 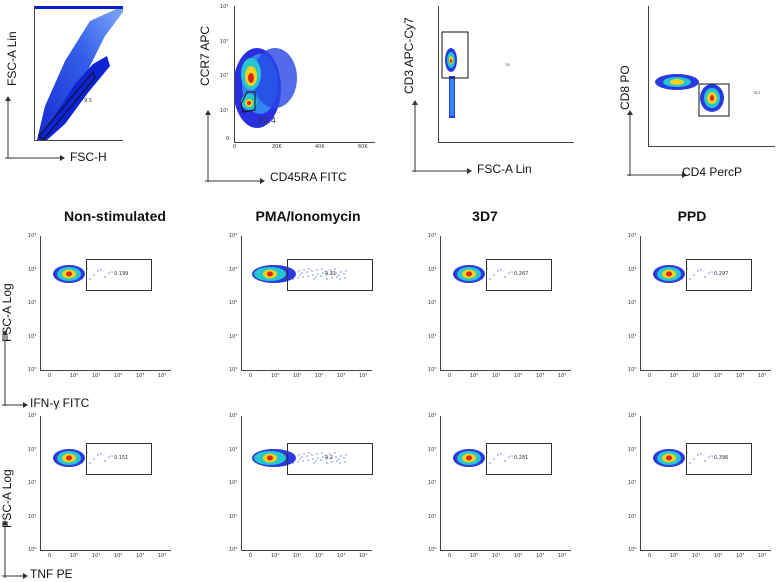 I want to click on column-title: PMA/Ionomycin, so click(x=308, y=216).